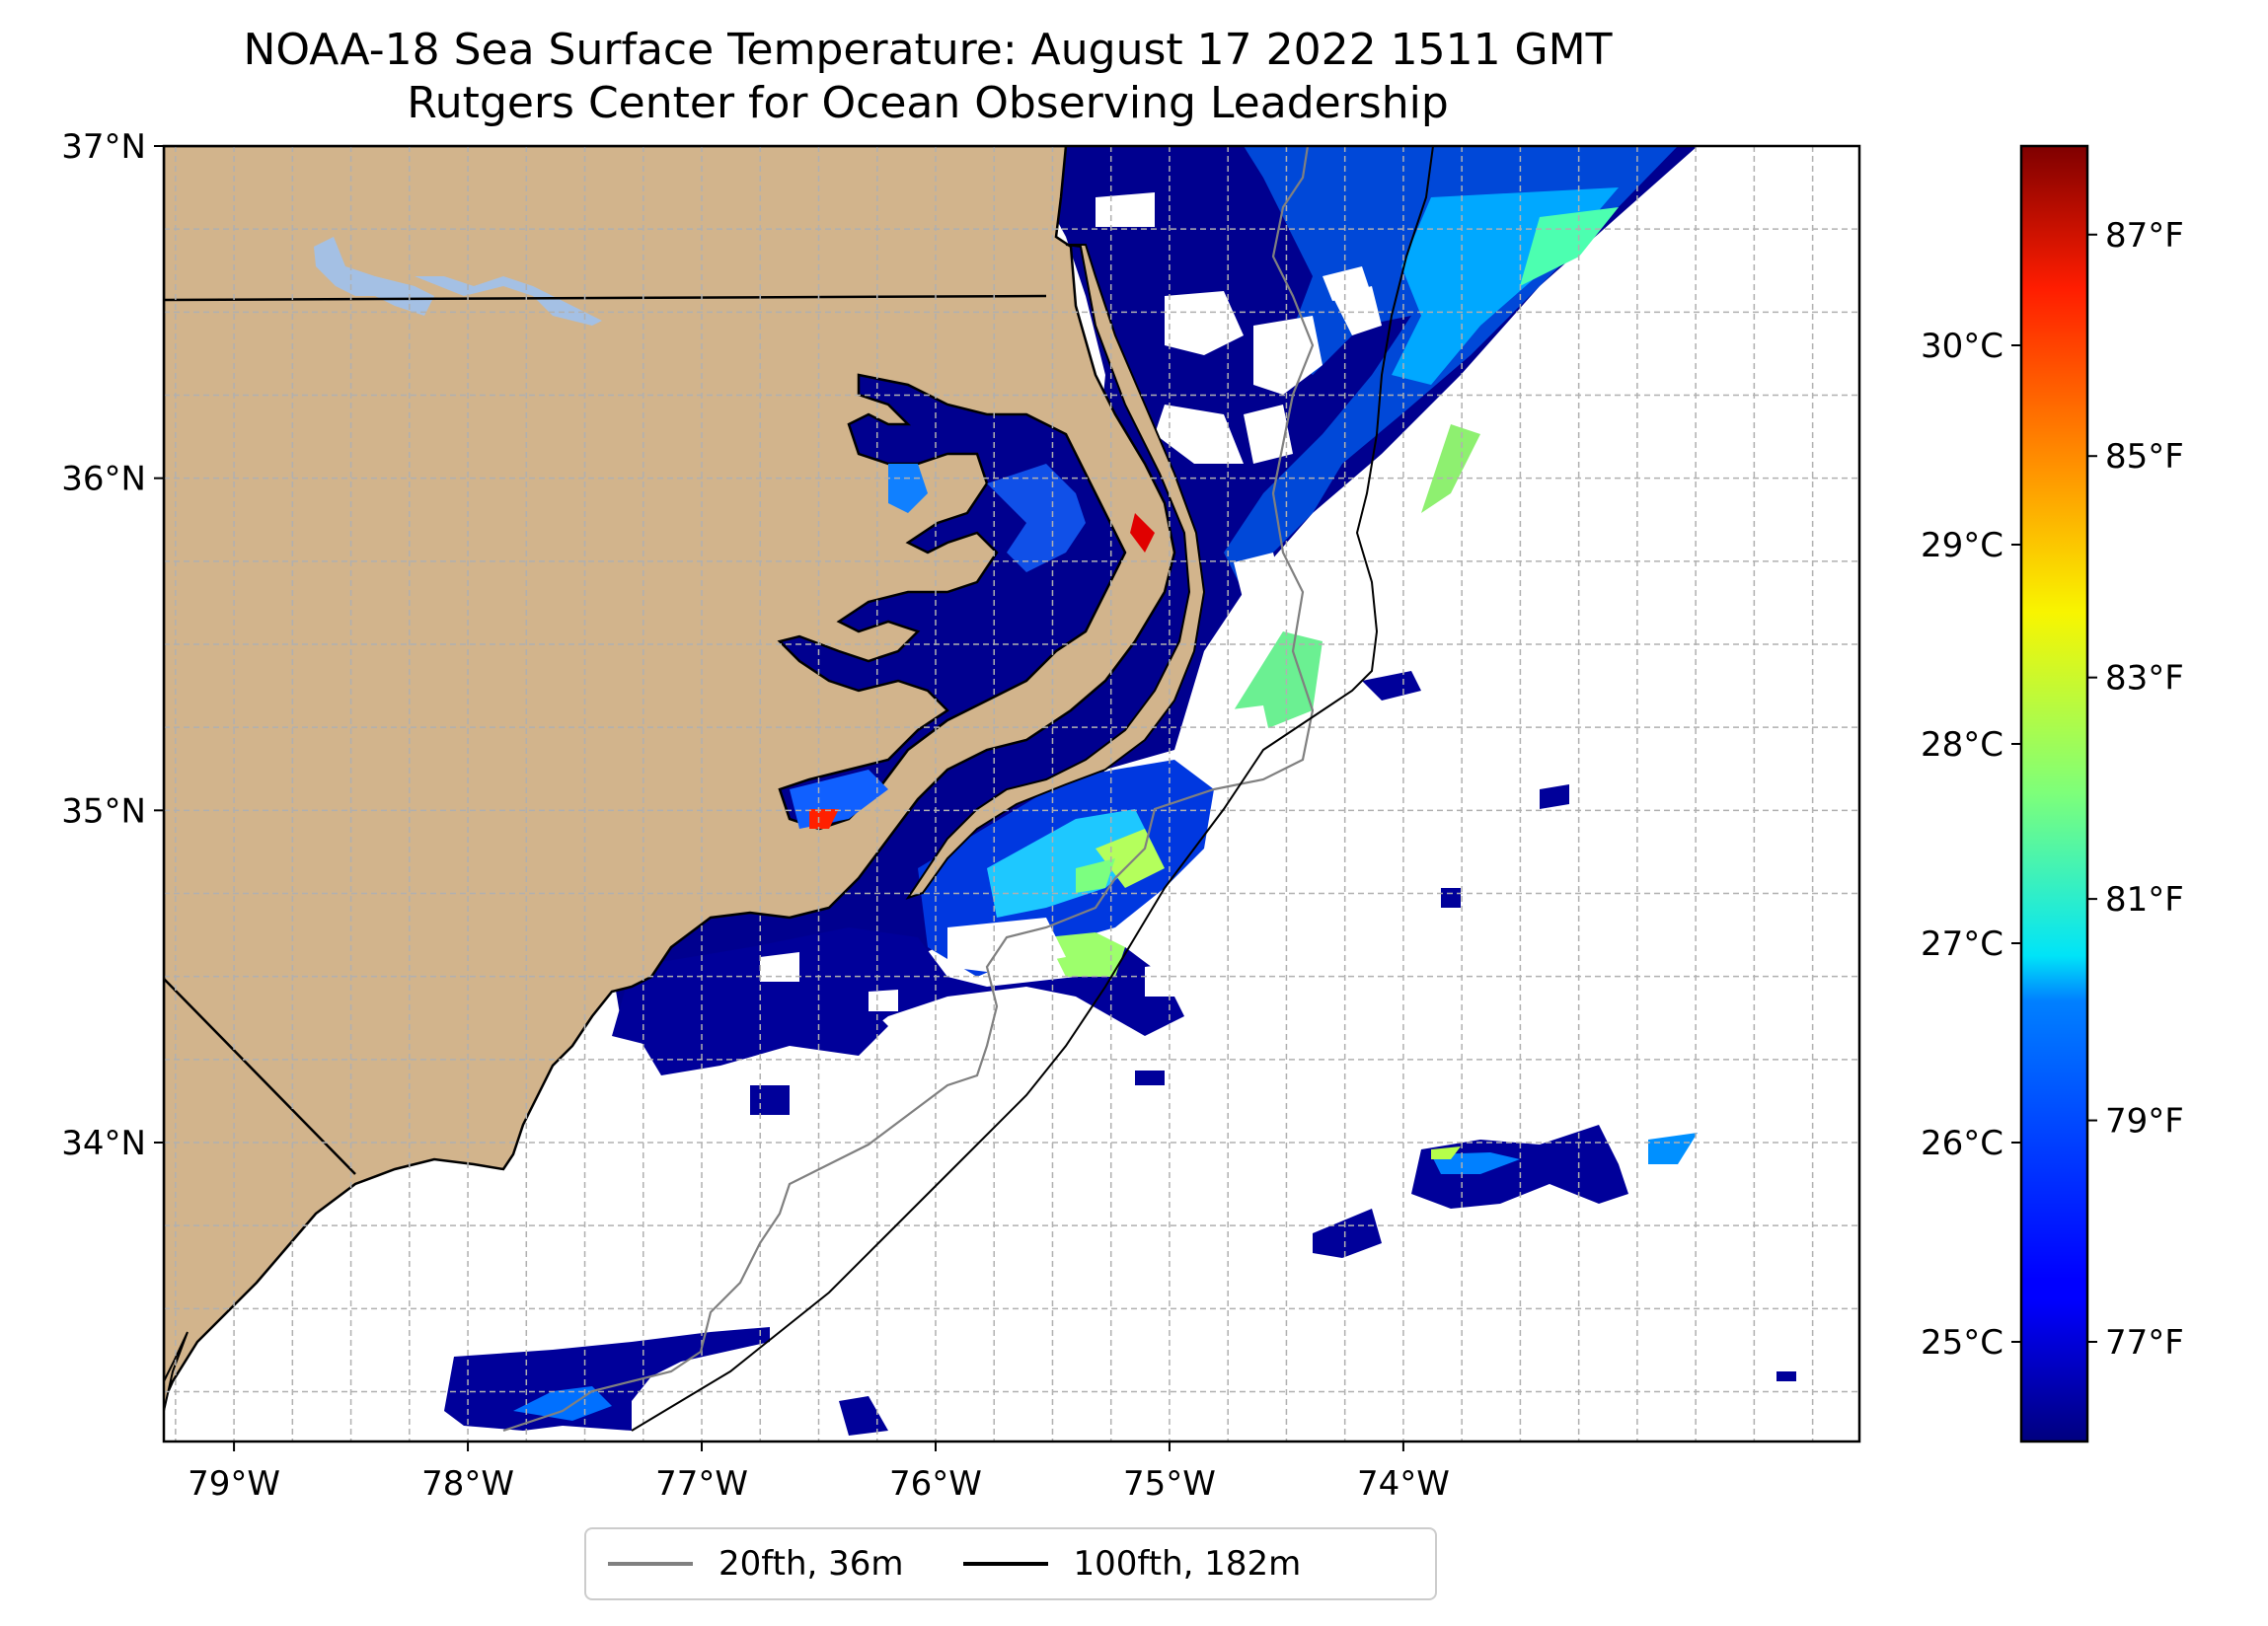  What do you see at coordinates (2054, 793) in the screenshot?
I see `colorbar` at bounding box center [2054, 793].